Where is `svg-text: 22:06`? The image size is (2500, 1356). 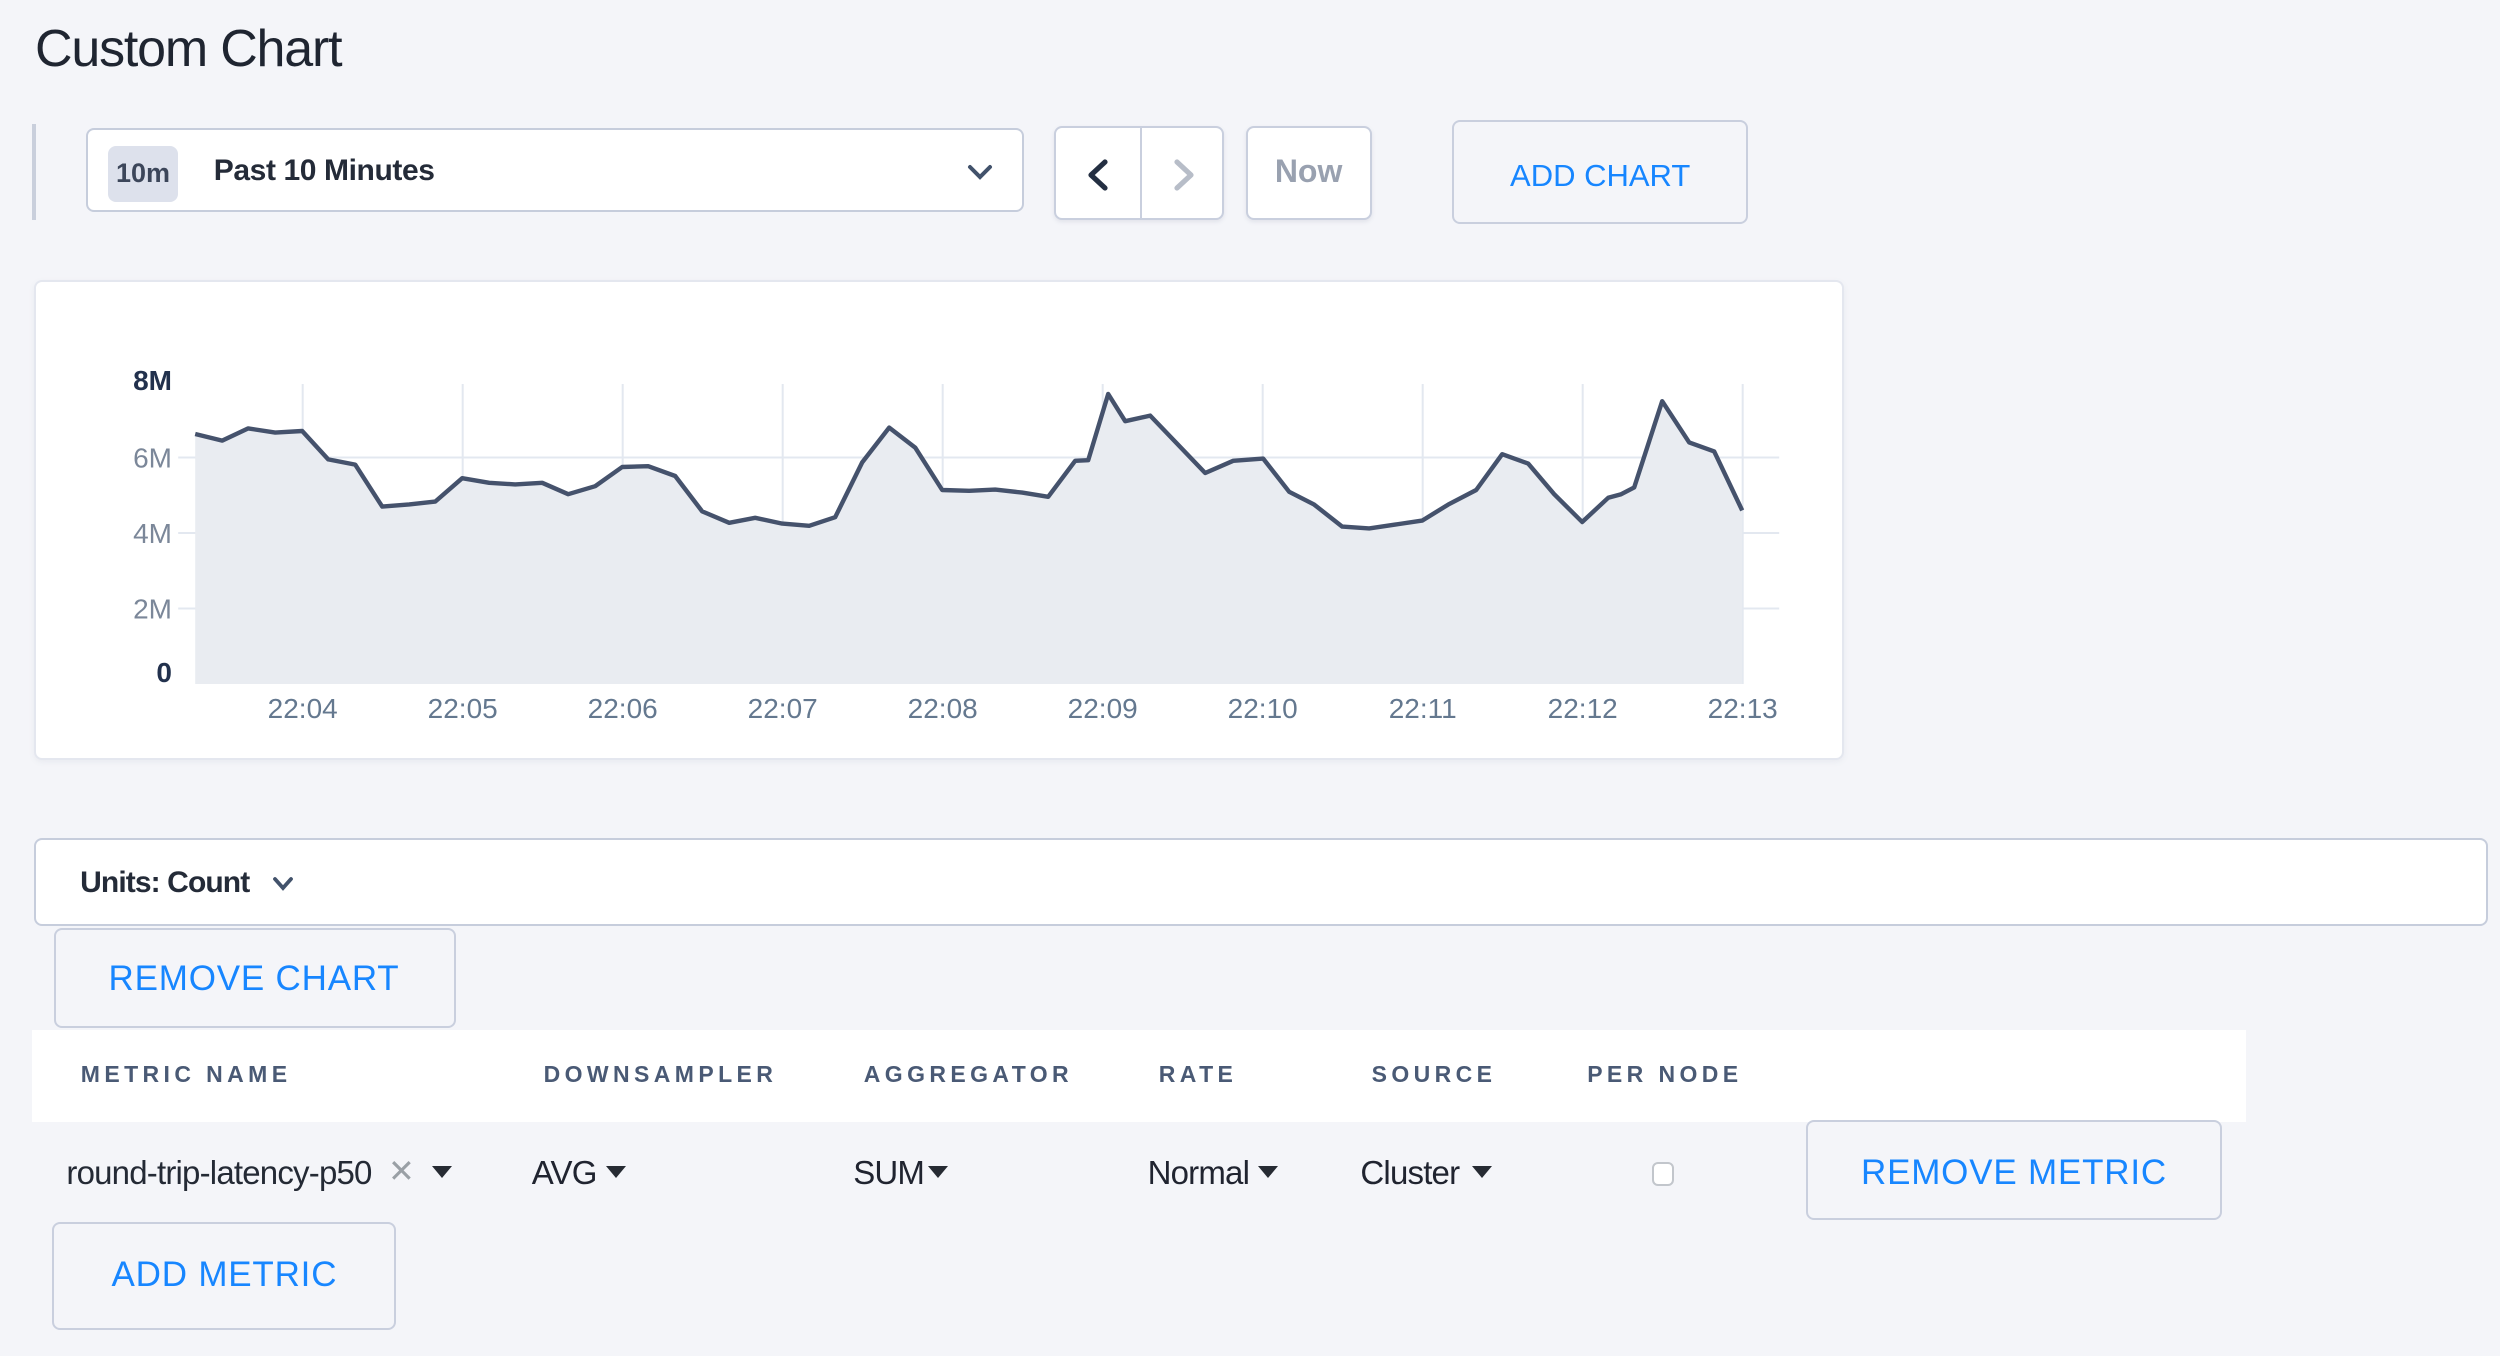
svg-text: 22:06 is located at coordinates (622, 708).